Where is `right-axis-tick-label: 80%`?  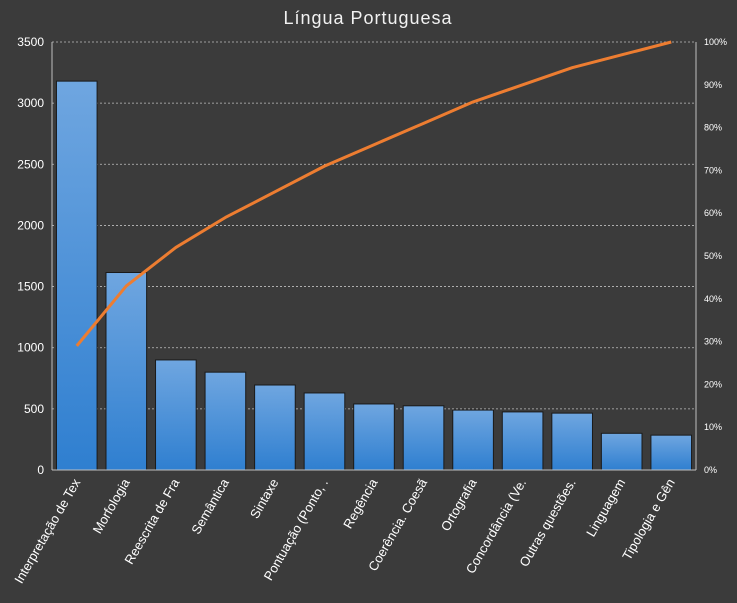 right-axis-tick-label: 80% is located at coordinates (713, 128).